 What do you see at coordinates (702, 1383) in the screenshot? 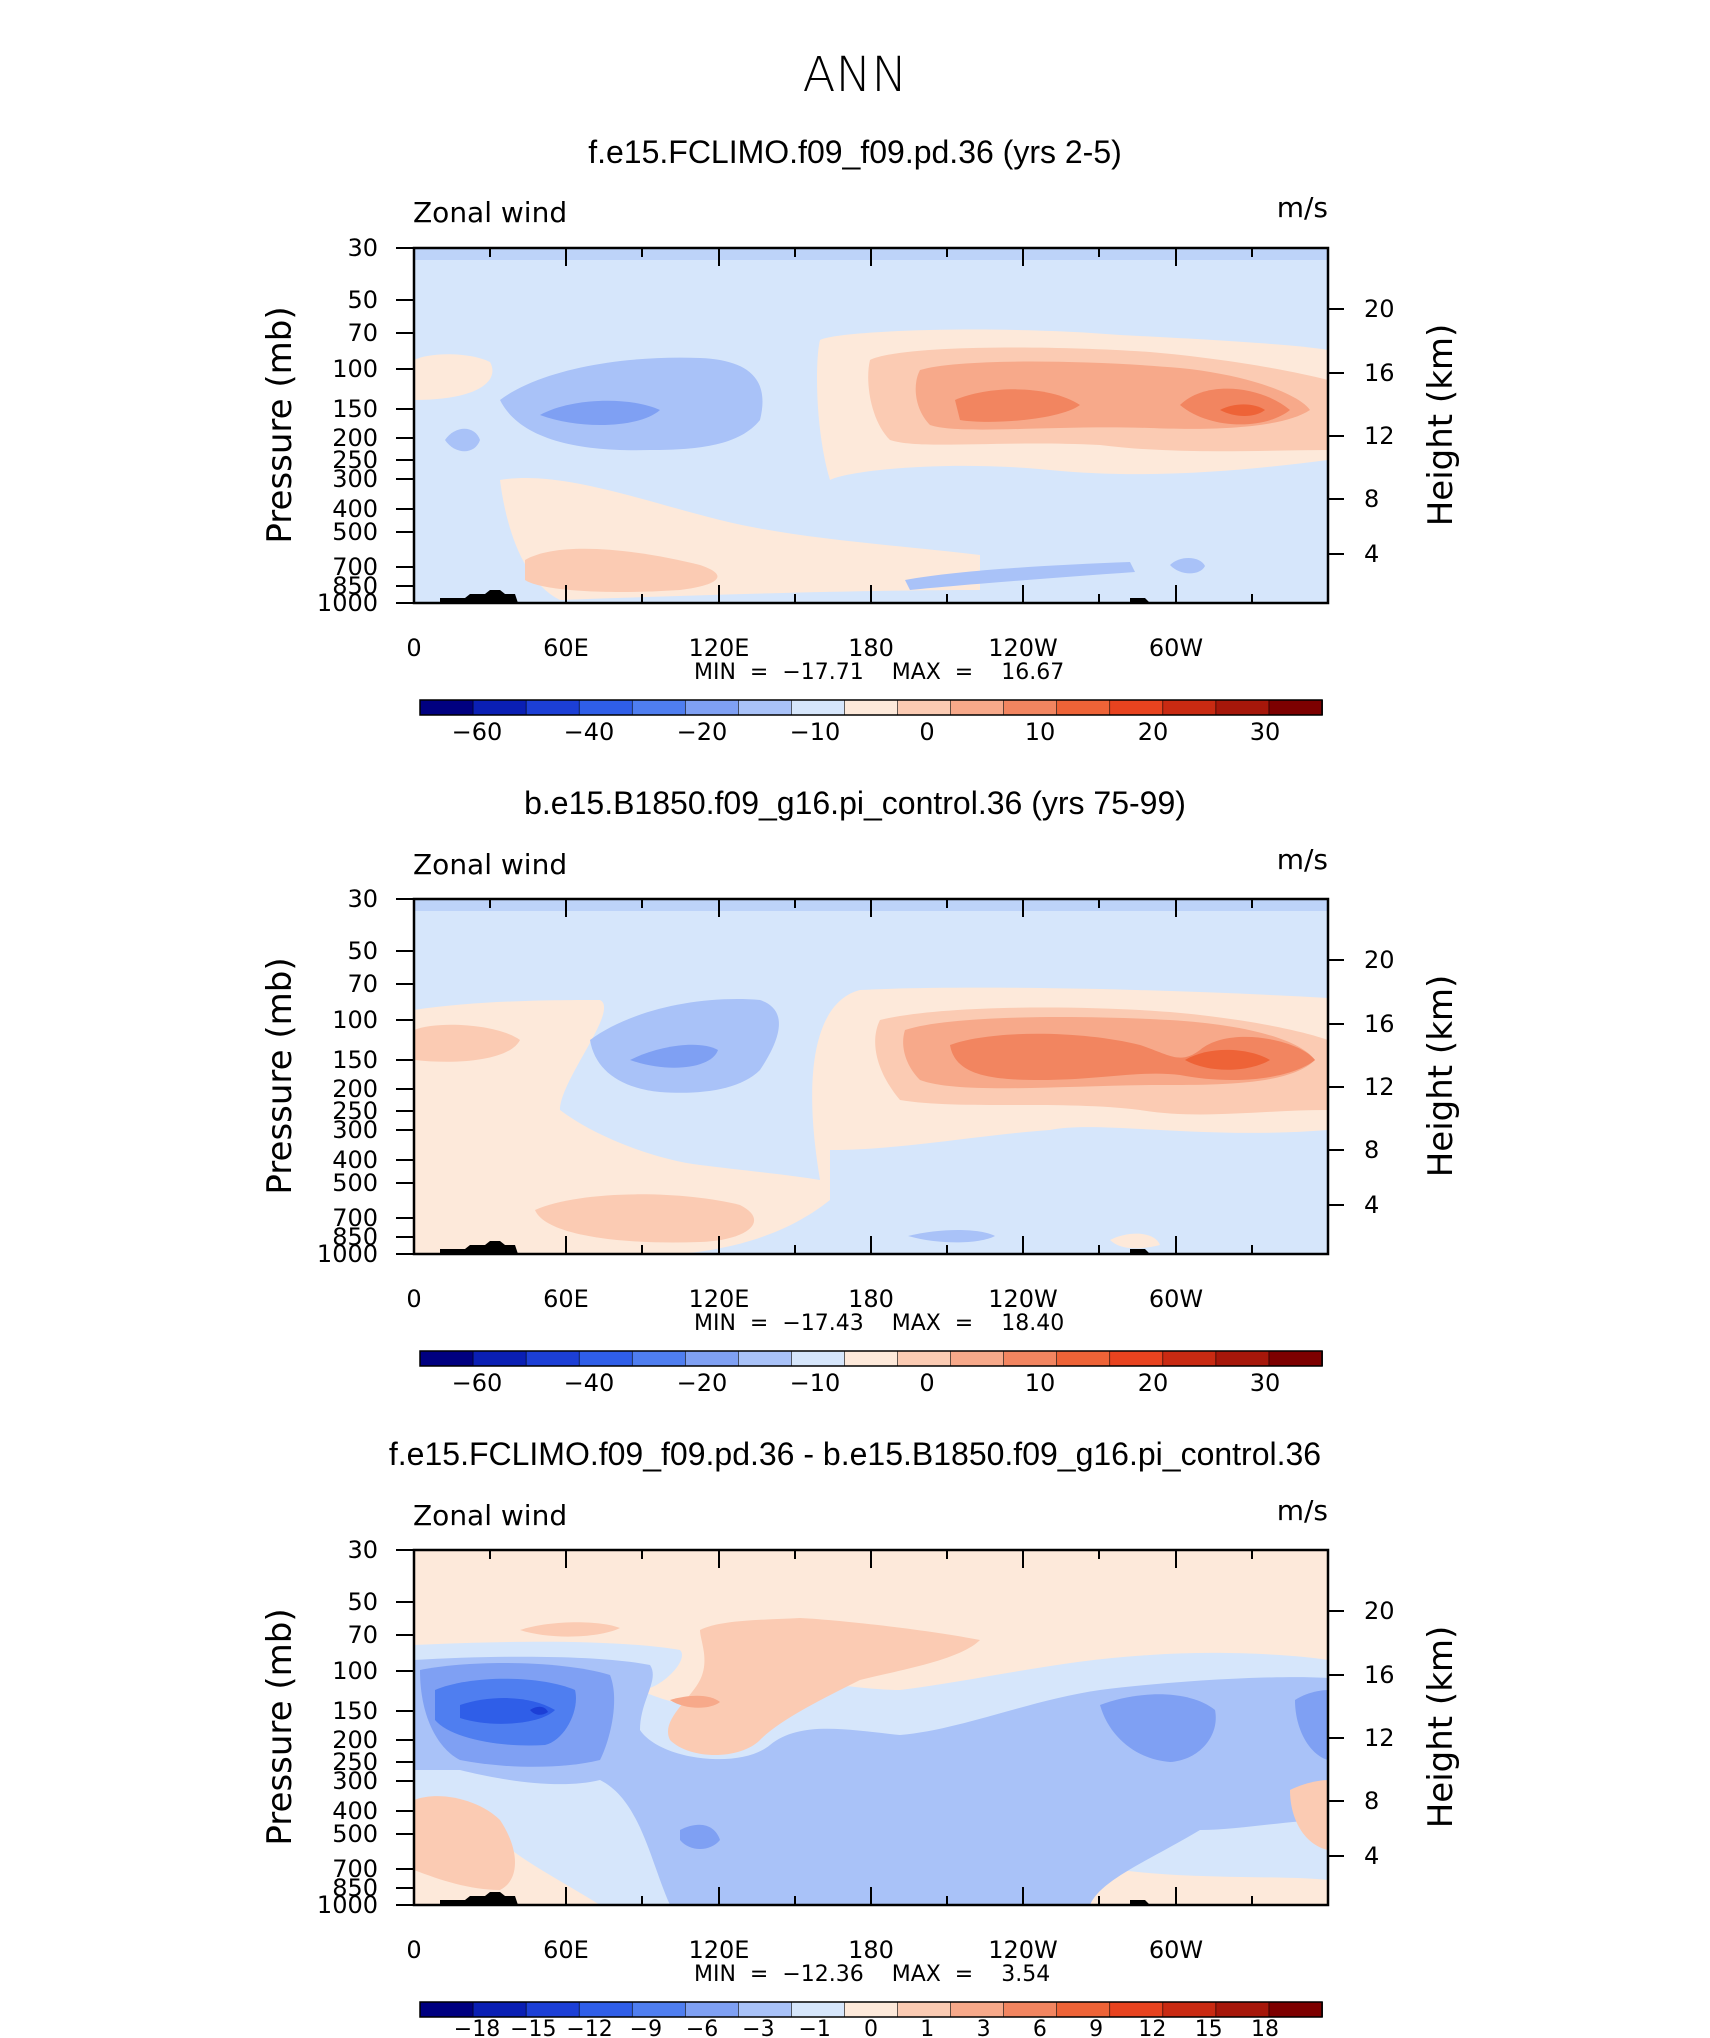
I see `p2-cb-label: −20` at bounding box center [702, 1383].